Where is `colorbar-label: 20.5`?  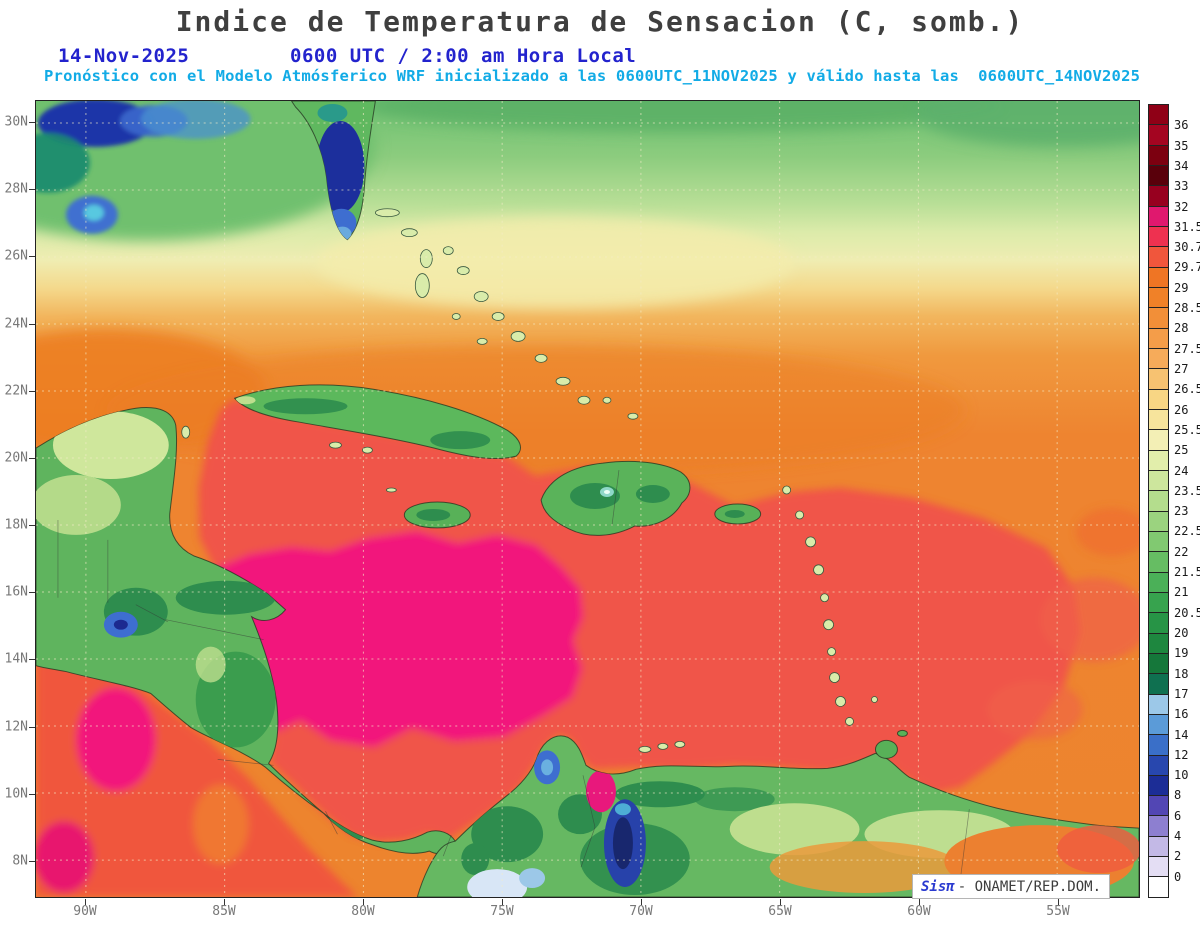 colorbar-label: 20.5 is located at coordinates (1187, 612).